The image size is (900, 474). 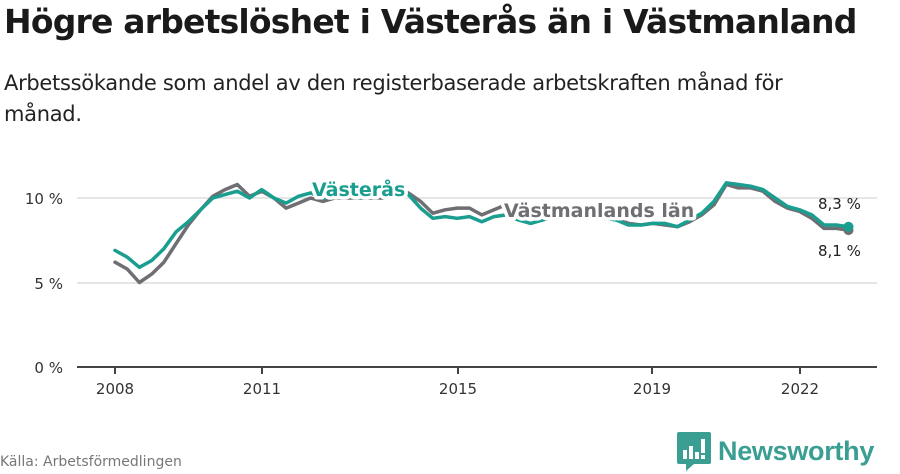 What do you see at coordinates (48, 284) in the screenshot?
I see `y-tick-label-5: 5 %` at bounding box center [48, 284].